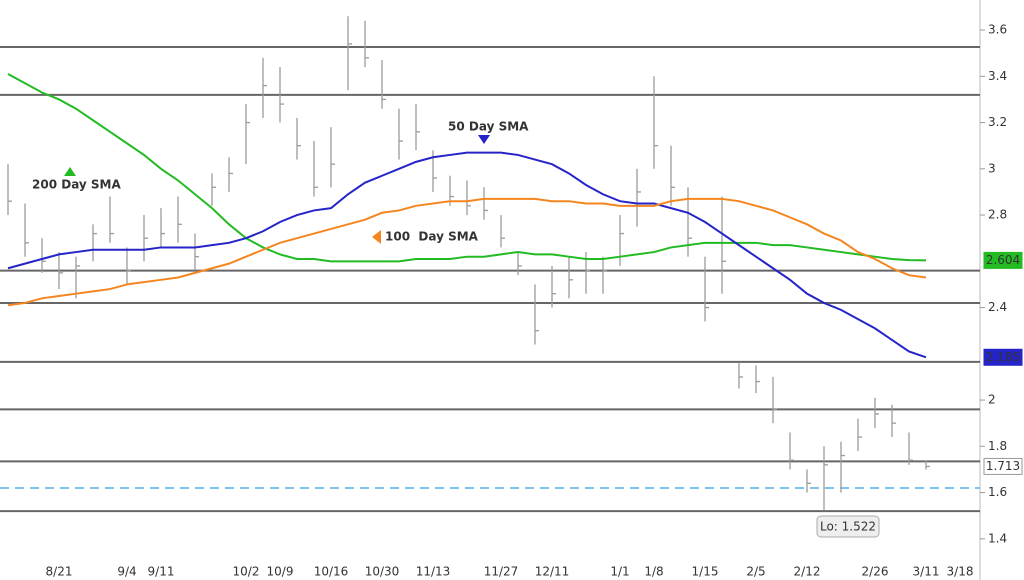 The width and height of the screenshot is (1024, 580). What do you see at coordinates (59, 572) in the screenshot?
I see `x-tick-label: 8/21` at bounding box center [59, 572].